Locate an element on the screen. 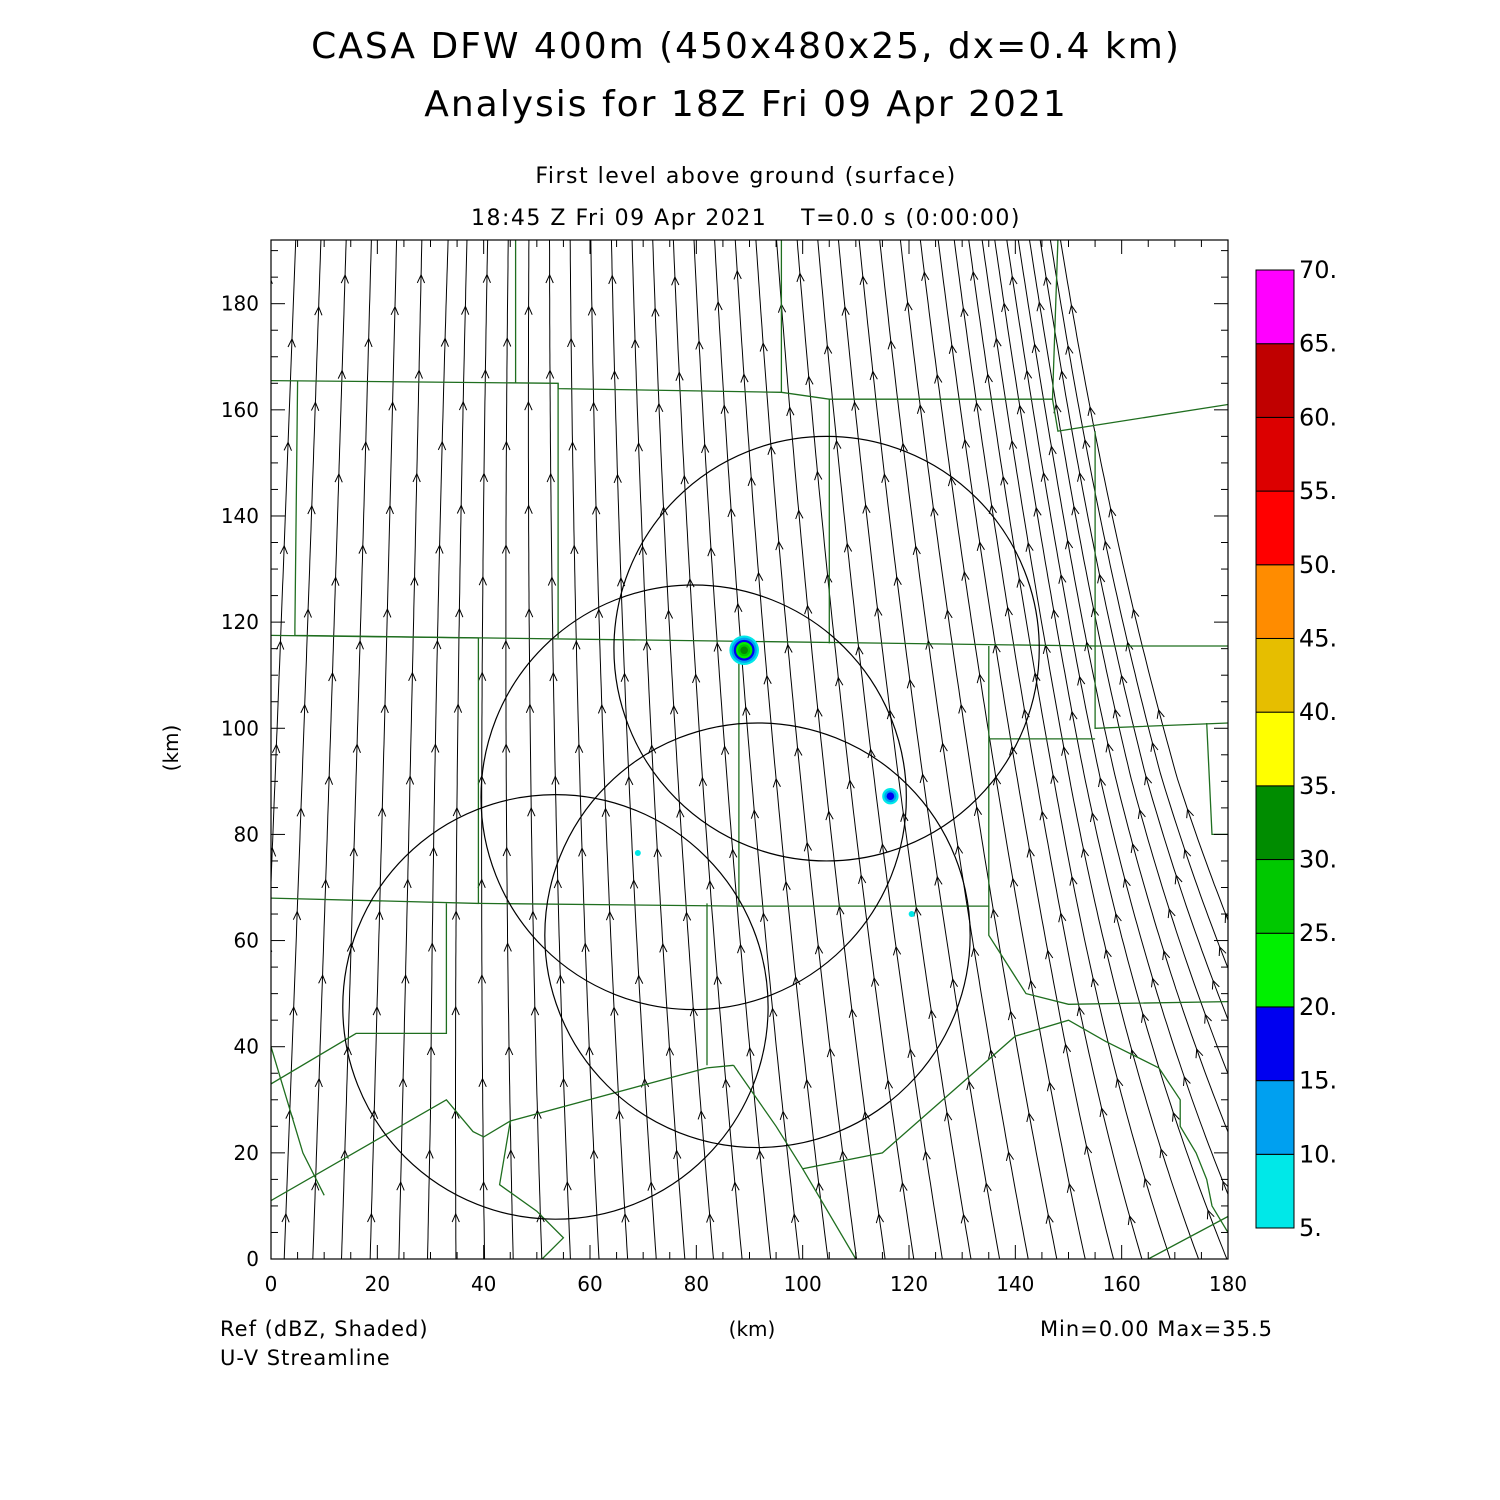  colorbar-label: 65. is located at coordinates (1318, 344).